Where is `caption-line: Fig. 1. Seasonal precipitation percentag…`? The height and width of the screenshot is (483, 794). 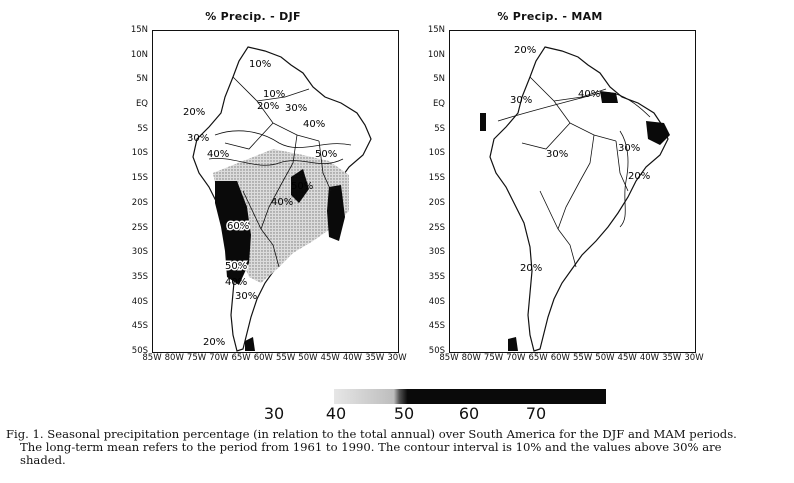
caption-line: Fig. 1. Seasonal precipitation percentag… is located at coordinates (371, 434).